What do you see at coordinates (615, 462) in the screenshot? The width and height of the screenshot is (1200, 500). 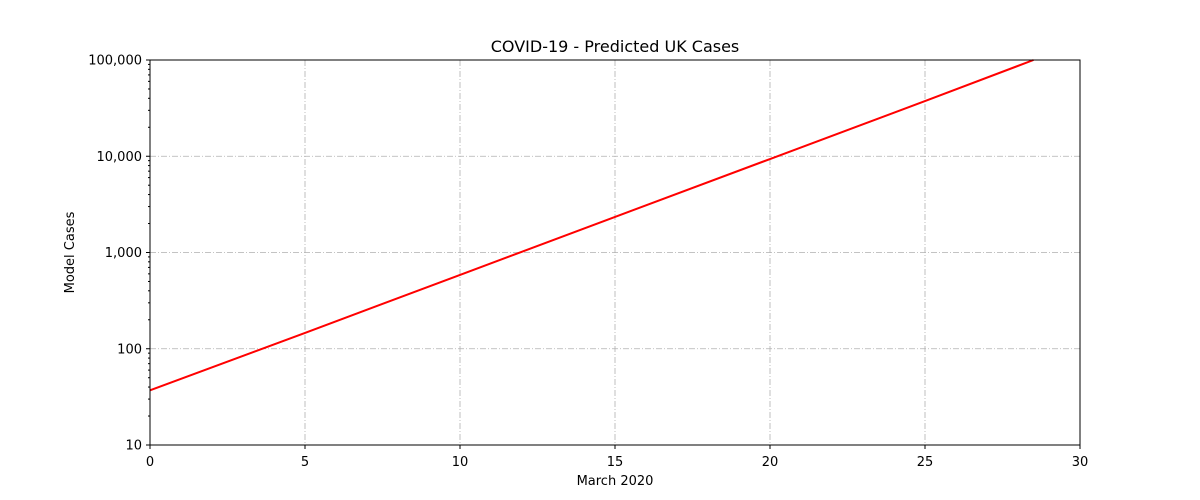 I see `x-tick-label: 15` at bounding box center [615, 462].